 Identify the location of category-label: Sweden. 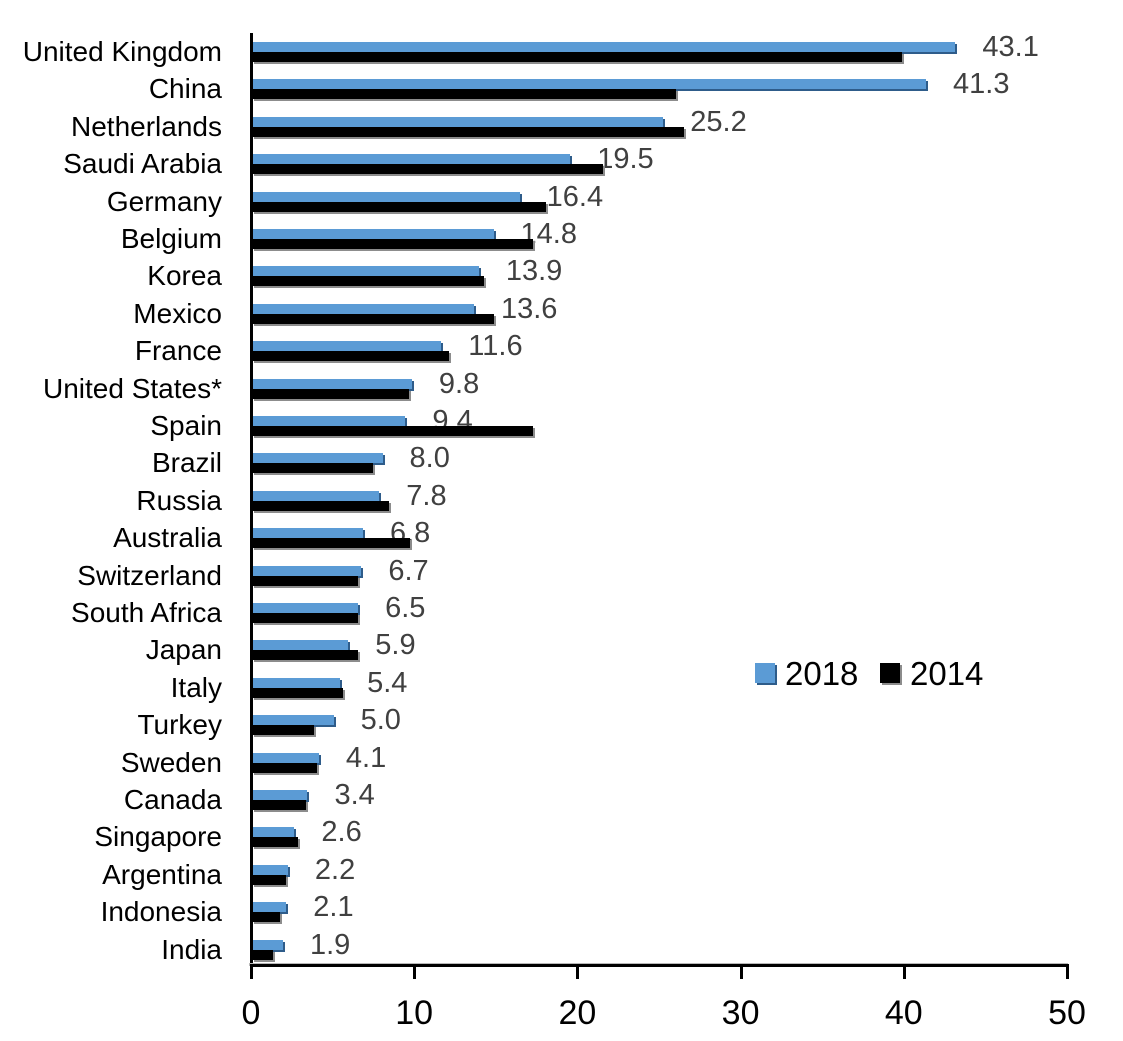
(171, 762).